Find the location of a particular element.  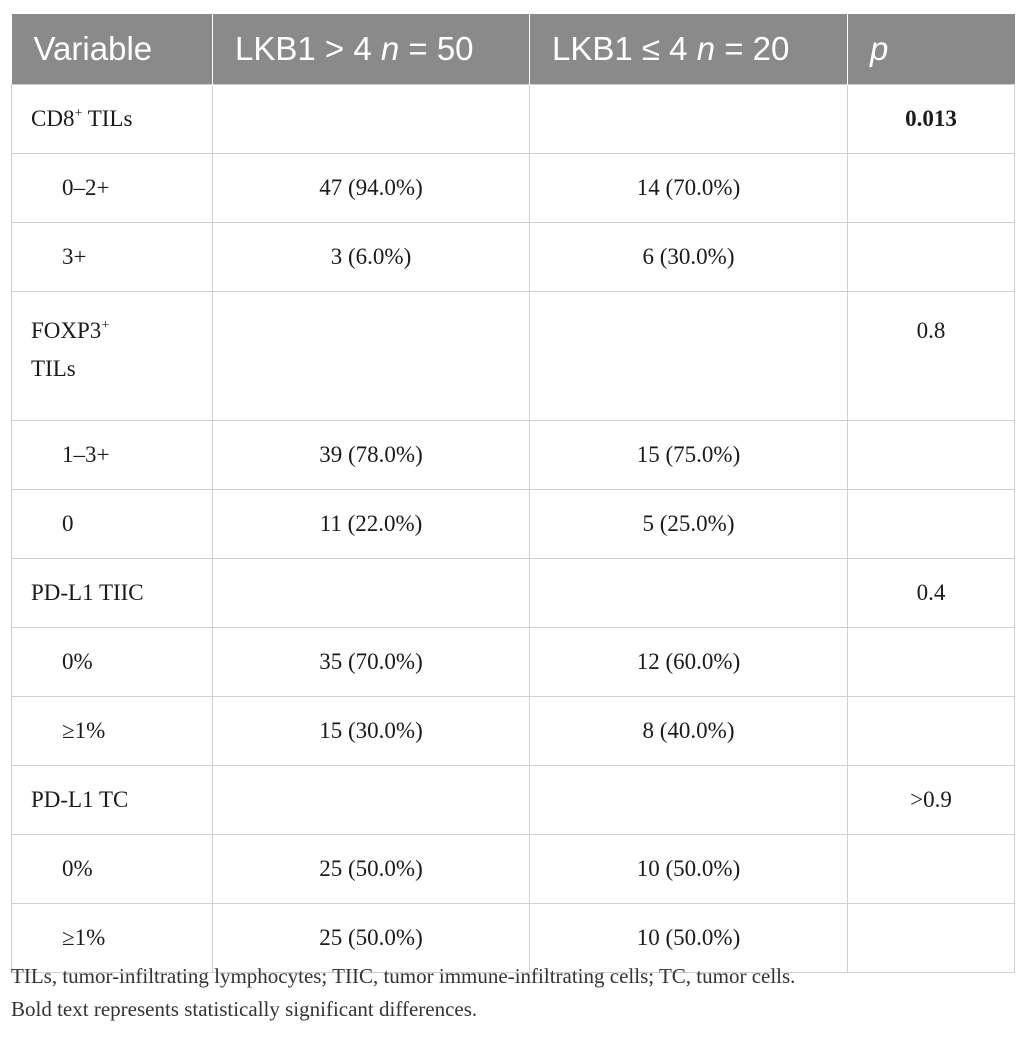

table-row: 0% 35 (70.0%) 12 (60.0%) is located at coordinates (513, 662).